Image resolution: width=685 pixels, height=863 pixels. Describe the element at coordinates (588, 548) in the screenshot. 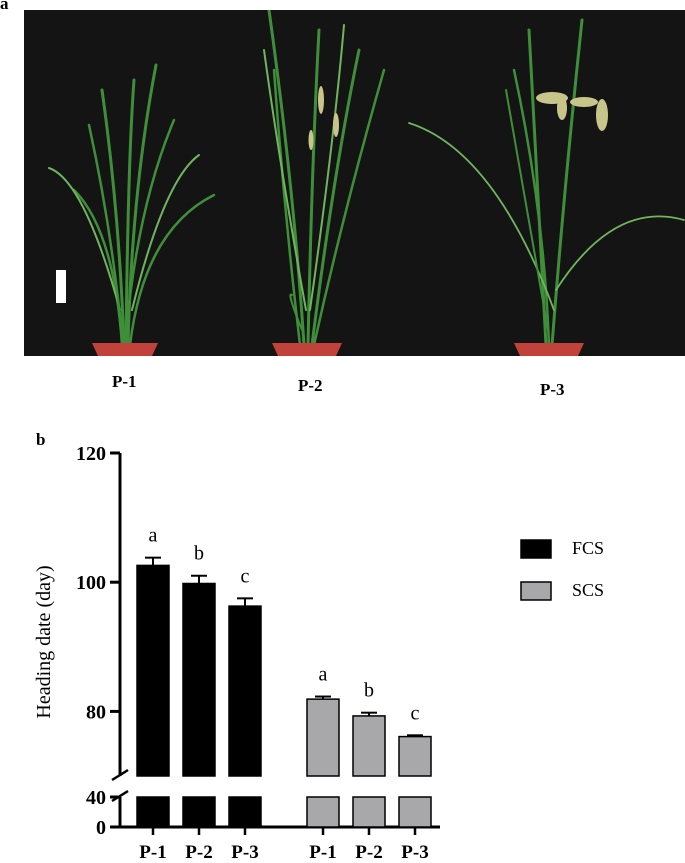

I see `legend-label-fcs: FCS` at that location.